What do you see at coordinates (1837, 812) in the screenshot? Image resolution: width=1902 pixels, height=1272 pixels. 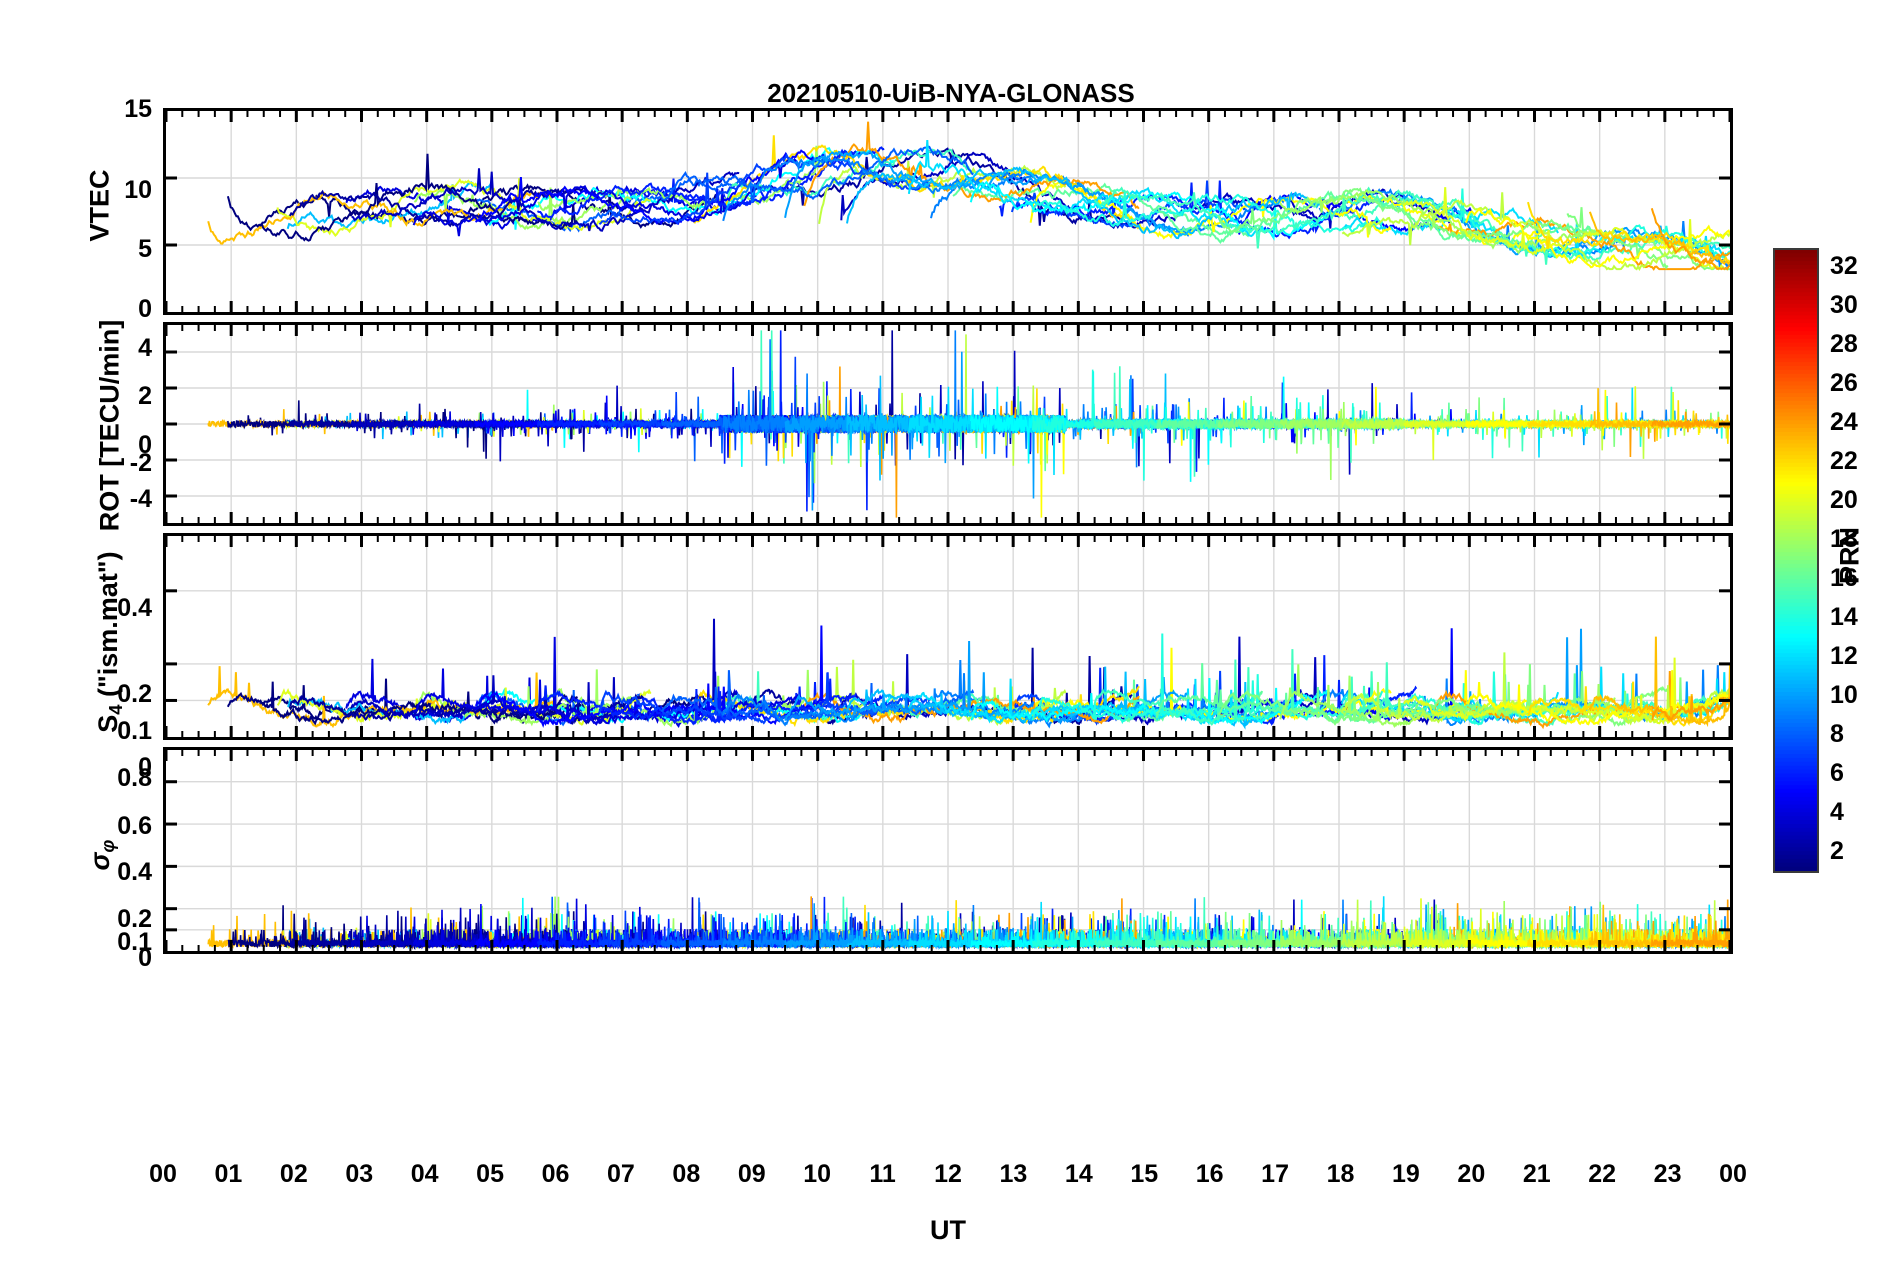 I see `colorbar-tick: 4` at bounding box center [1837, 812].